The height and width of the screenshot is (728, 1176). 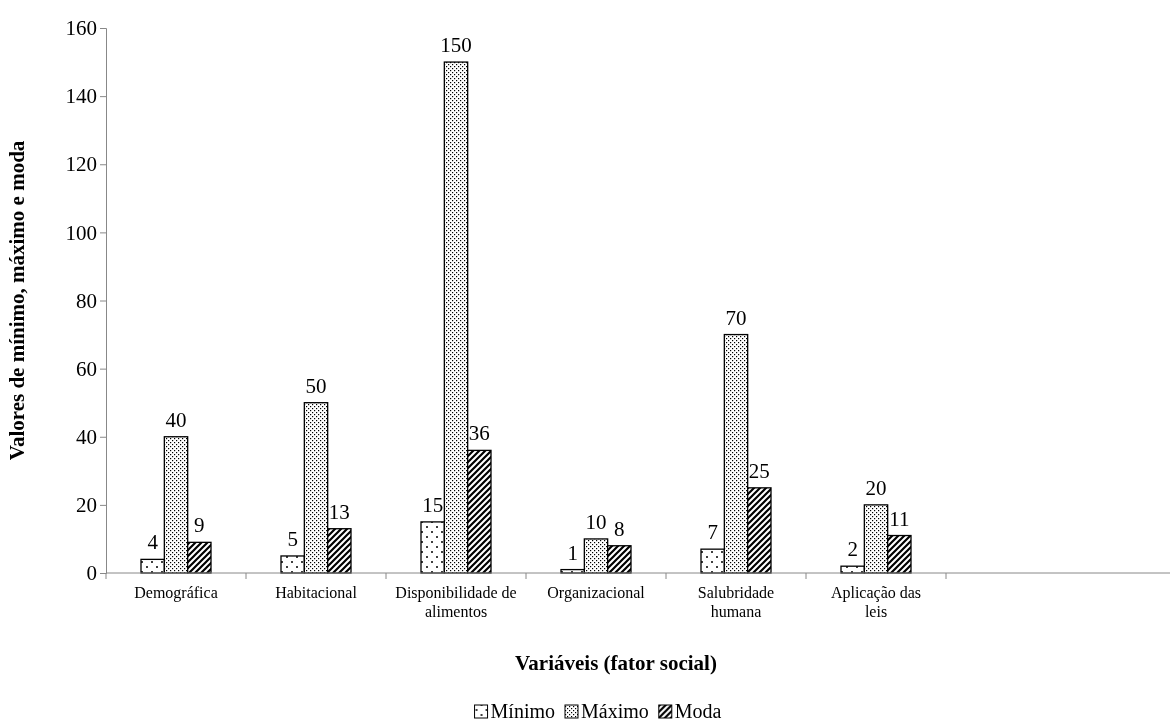 What do you see at coordinates (572, 552) in the screenshot?
I see `data-label: 1` at bounding box center [572, 552].